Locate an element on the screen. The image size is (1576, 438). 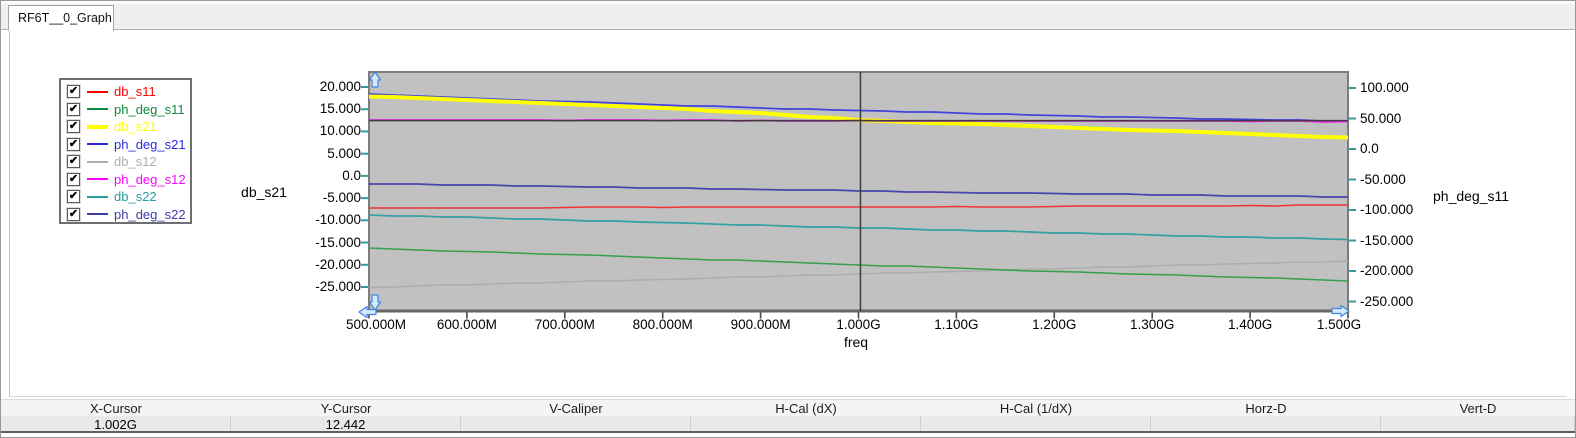
legend-item: ✔ ph_deg_s11 is located at coordinates (127, 110).